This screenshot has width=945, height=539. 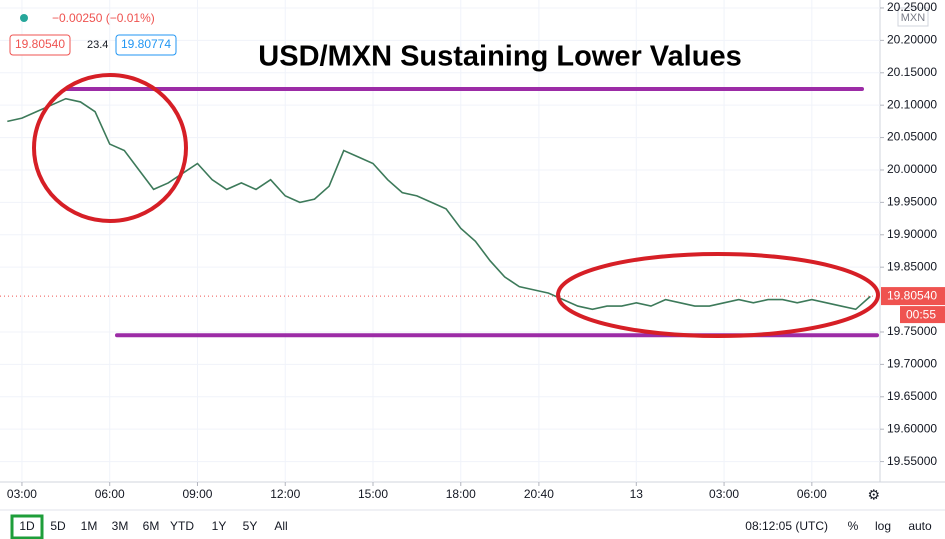 I want to click on ask-price: 19.80774, so click(x=146, y=44).